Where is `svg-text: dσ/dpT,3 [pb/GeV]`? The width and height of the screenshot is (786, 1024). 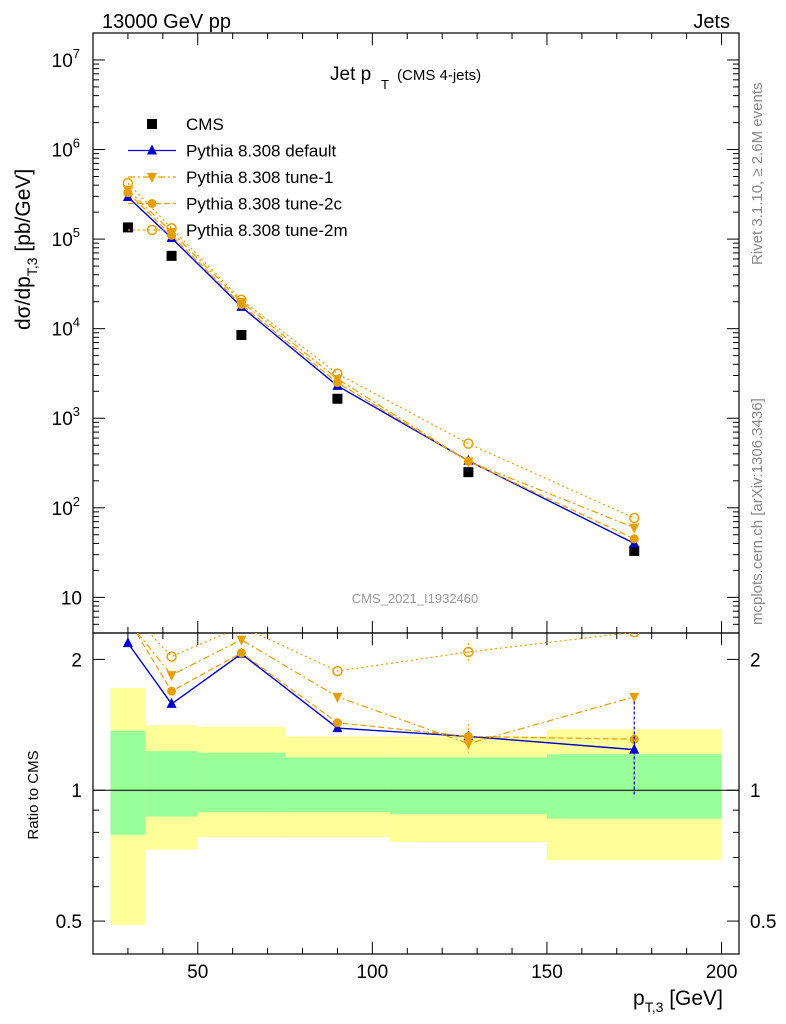 svg-text: dσ/dpT,3 [pb/GeV] is located at coordinates (26, 249).